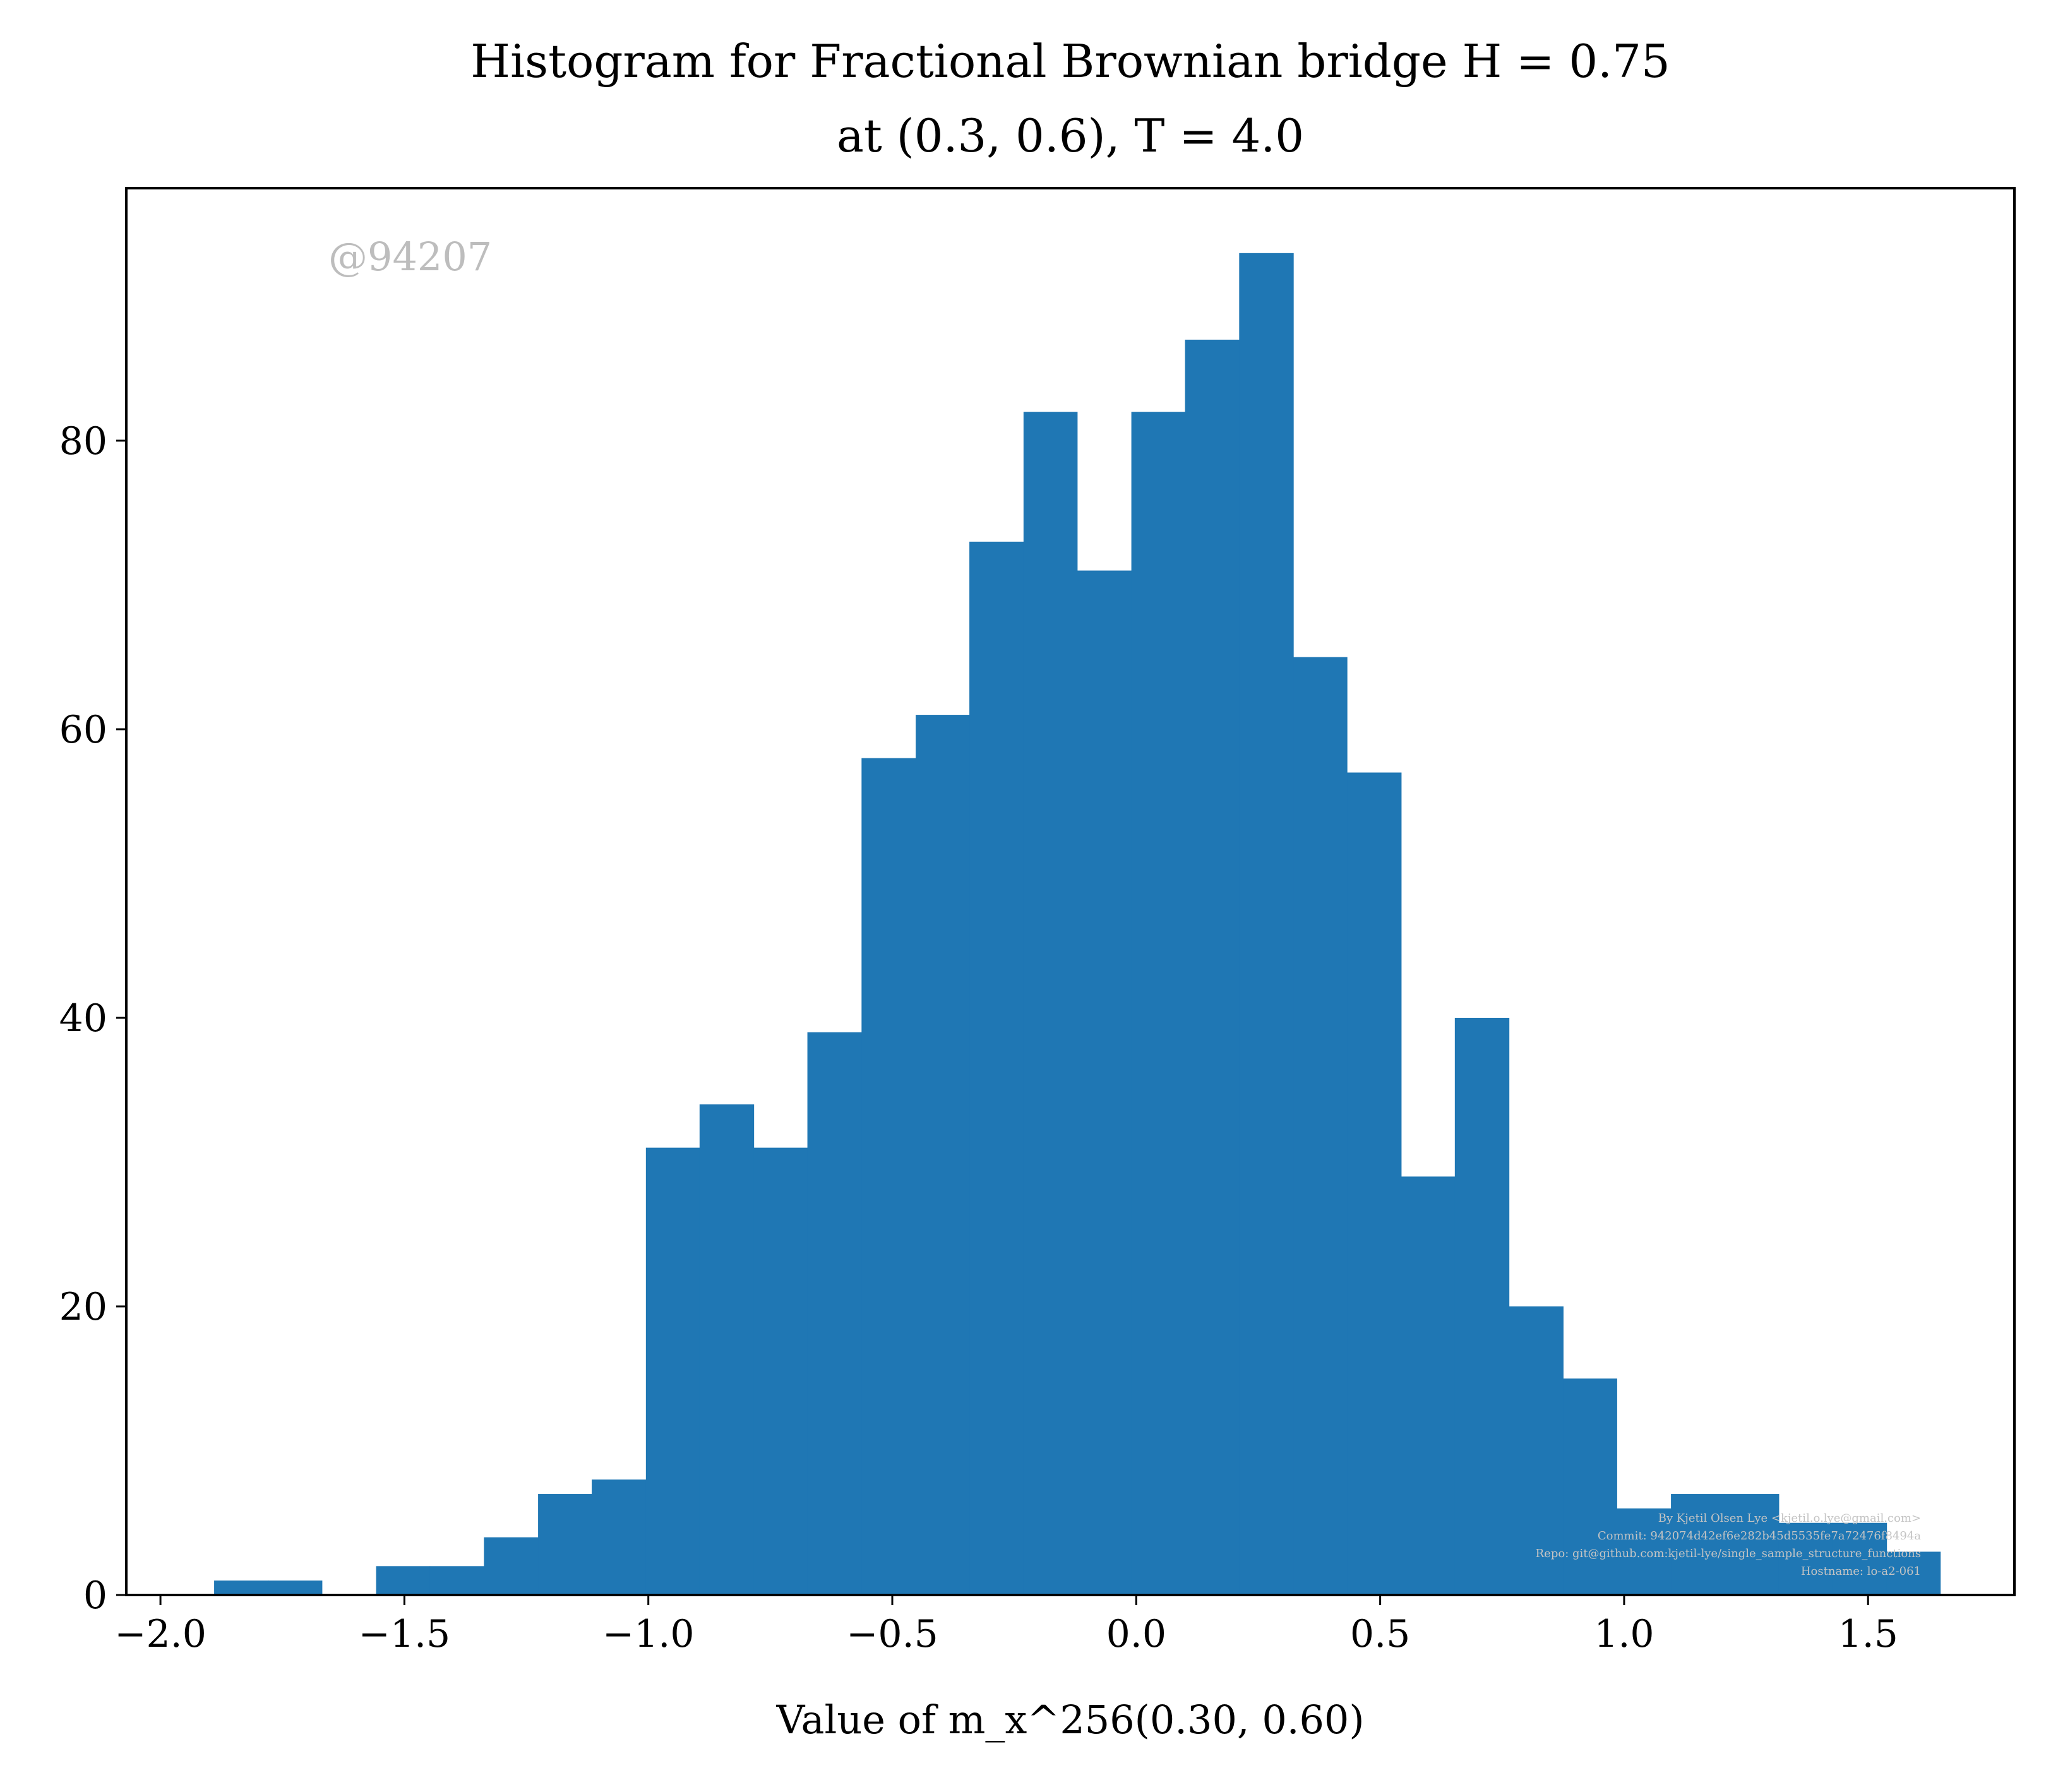 This screenshot has width=2046, height=1792. I want to click on y-tick-label: 60, so click(83, 730).